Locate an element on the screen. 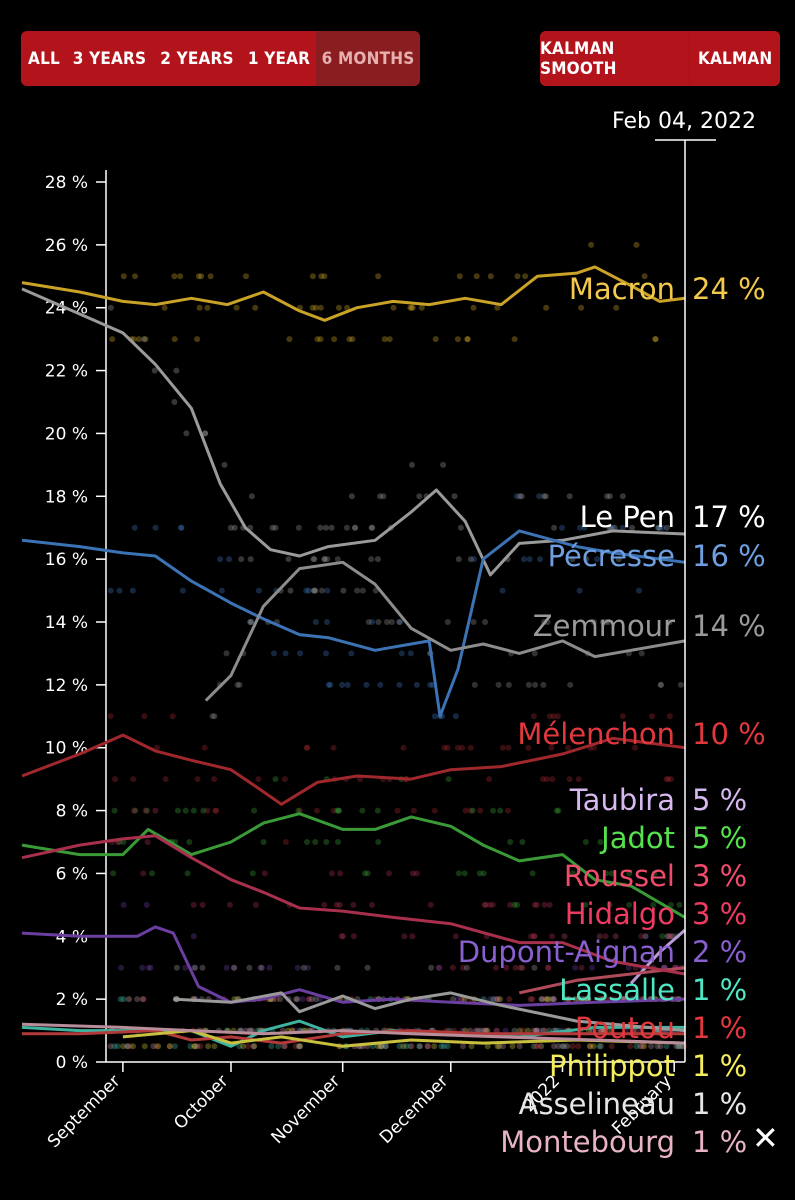  range-2-years-button: 2 YEARS is located at coordinates (197, 58).